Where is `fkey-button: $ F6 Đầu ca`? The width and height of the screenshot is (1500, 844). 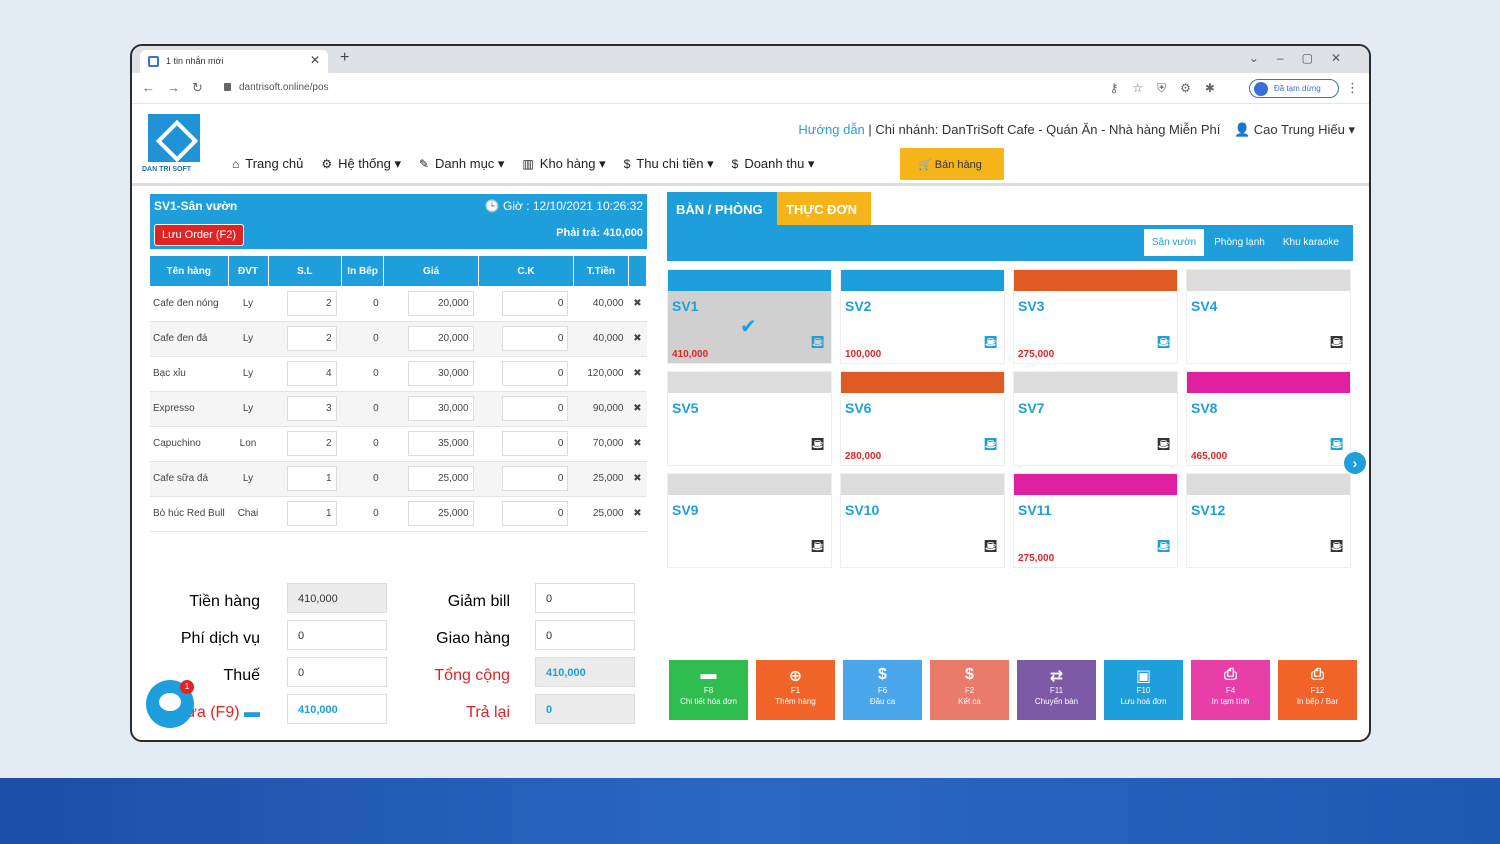 fkey-button: $ F6 Đầu ca is located at coordinates (882, 690).